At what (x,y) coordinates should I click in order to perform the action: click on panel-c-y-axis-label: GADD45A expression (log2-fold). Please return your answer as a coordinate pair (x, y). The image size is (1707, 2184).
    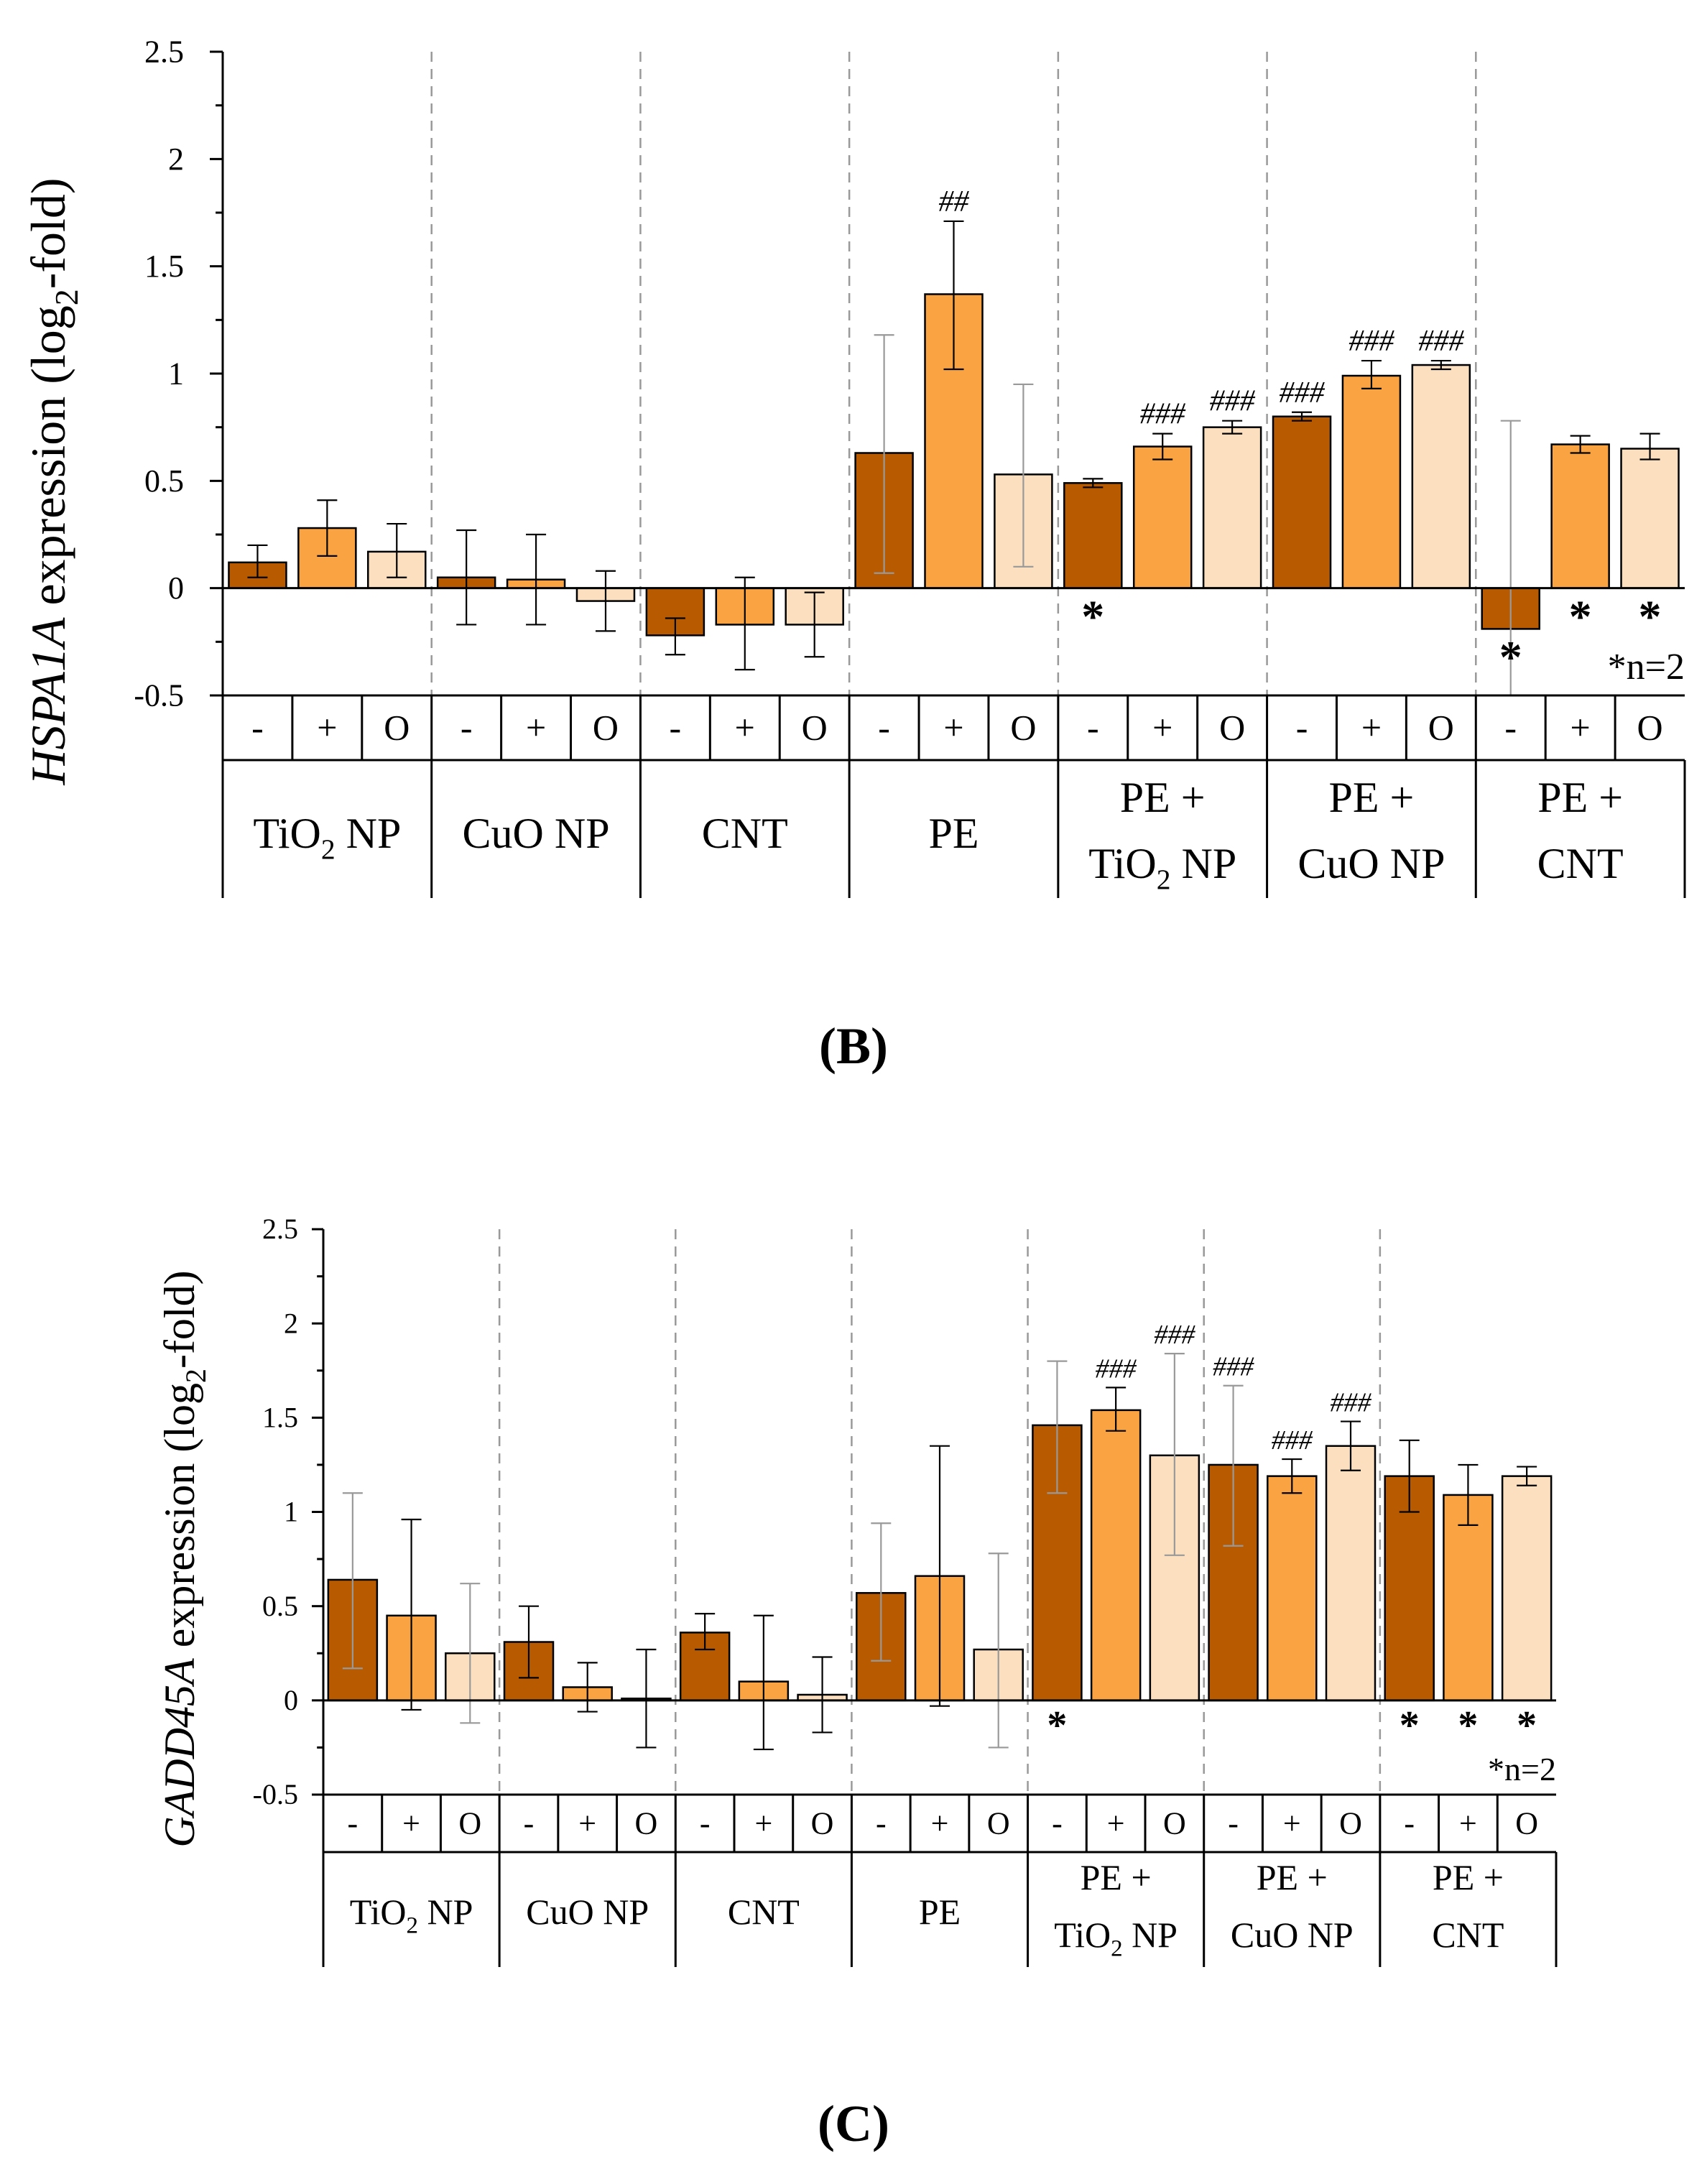
    Looking at the image, I should click on (184, 1558).